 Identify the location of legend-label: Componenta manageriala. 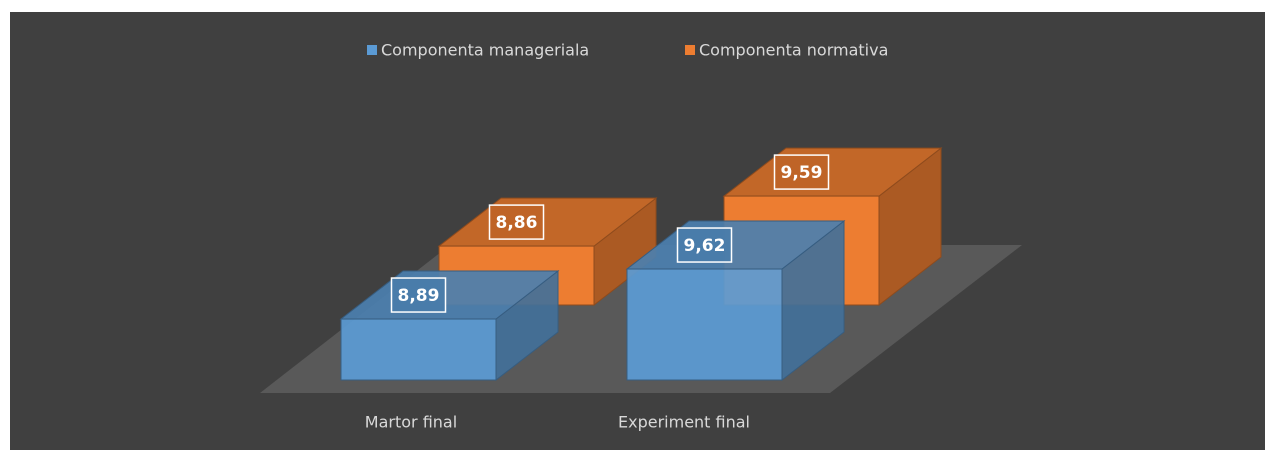
(485, 50).